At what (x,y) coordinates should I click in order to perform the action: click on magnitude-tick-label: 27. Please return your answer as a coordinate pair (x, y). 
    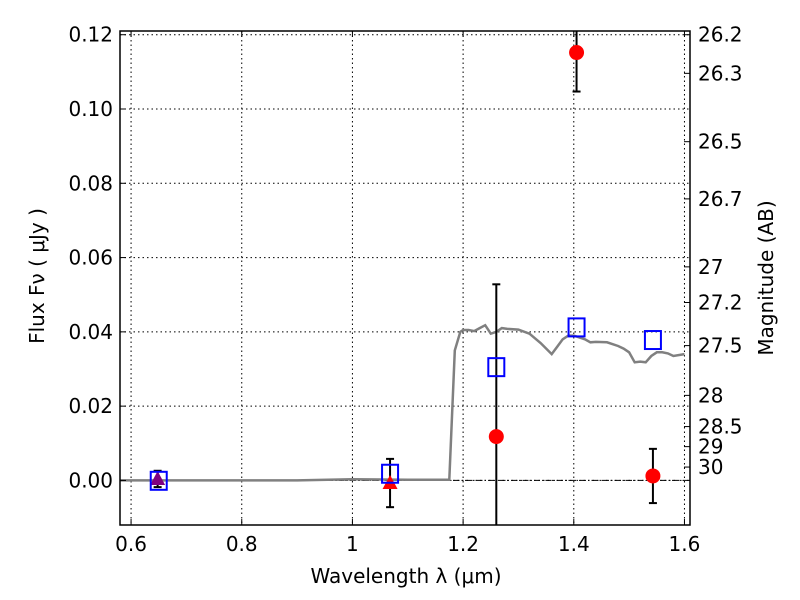
    Looking at the image, I should click on (710, 267).